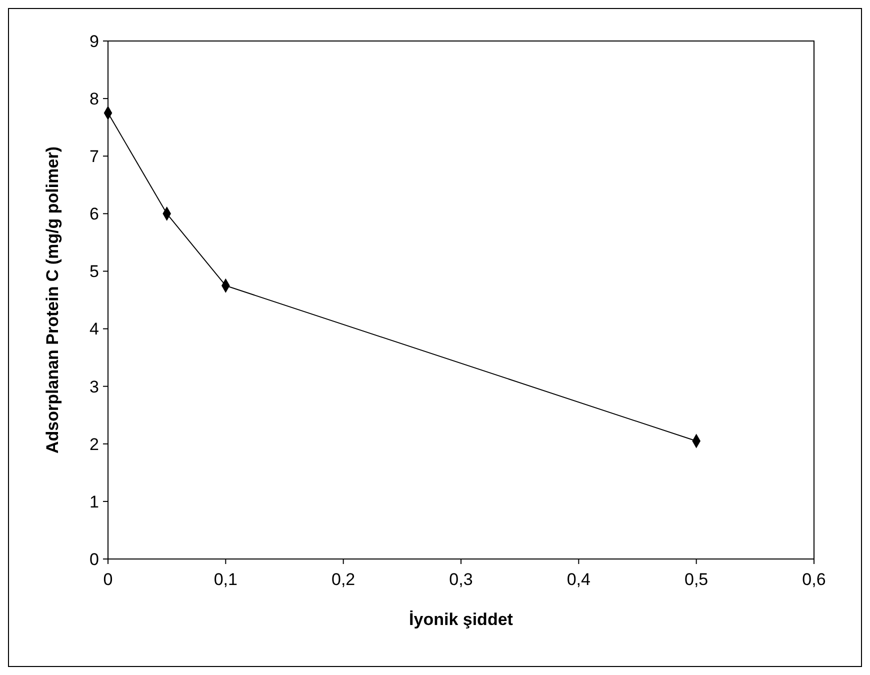  I want to click on x-tick-label: 0,4, so click(578, 579).